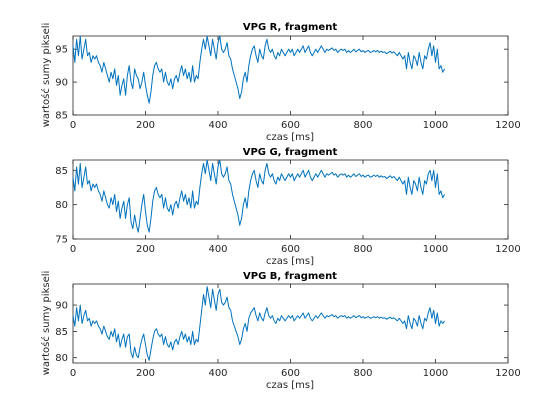  What do you see at coordinates (290, 261) in the screenshot?
I see `x-axis-label-g: czas [ms]` at bounding box center [290, 261].